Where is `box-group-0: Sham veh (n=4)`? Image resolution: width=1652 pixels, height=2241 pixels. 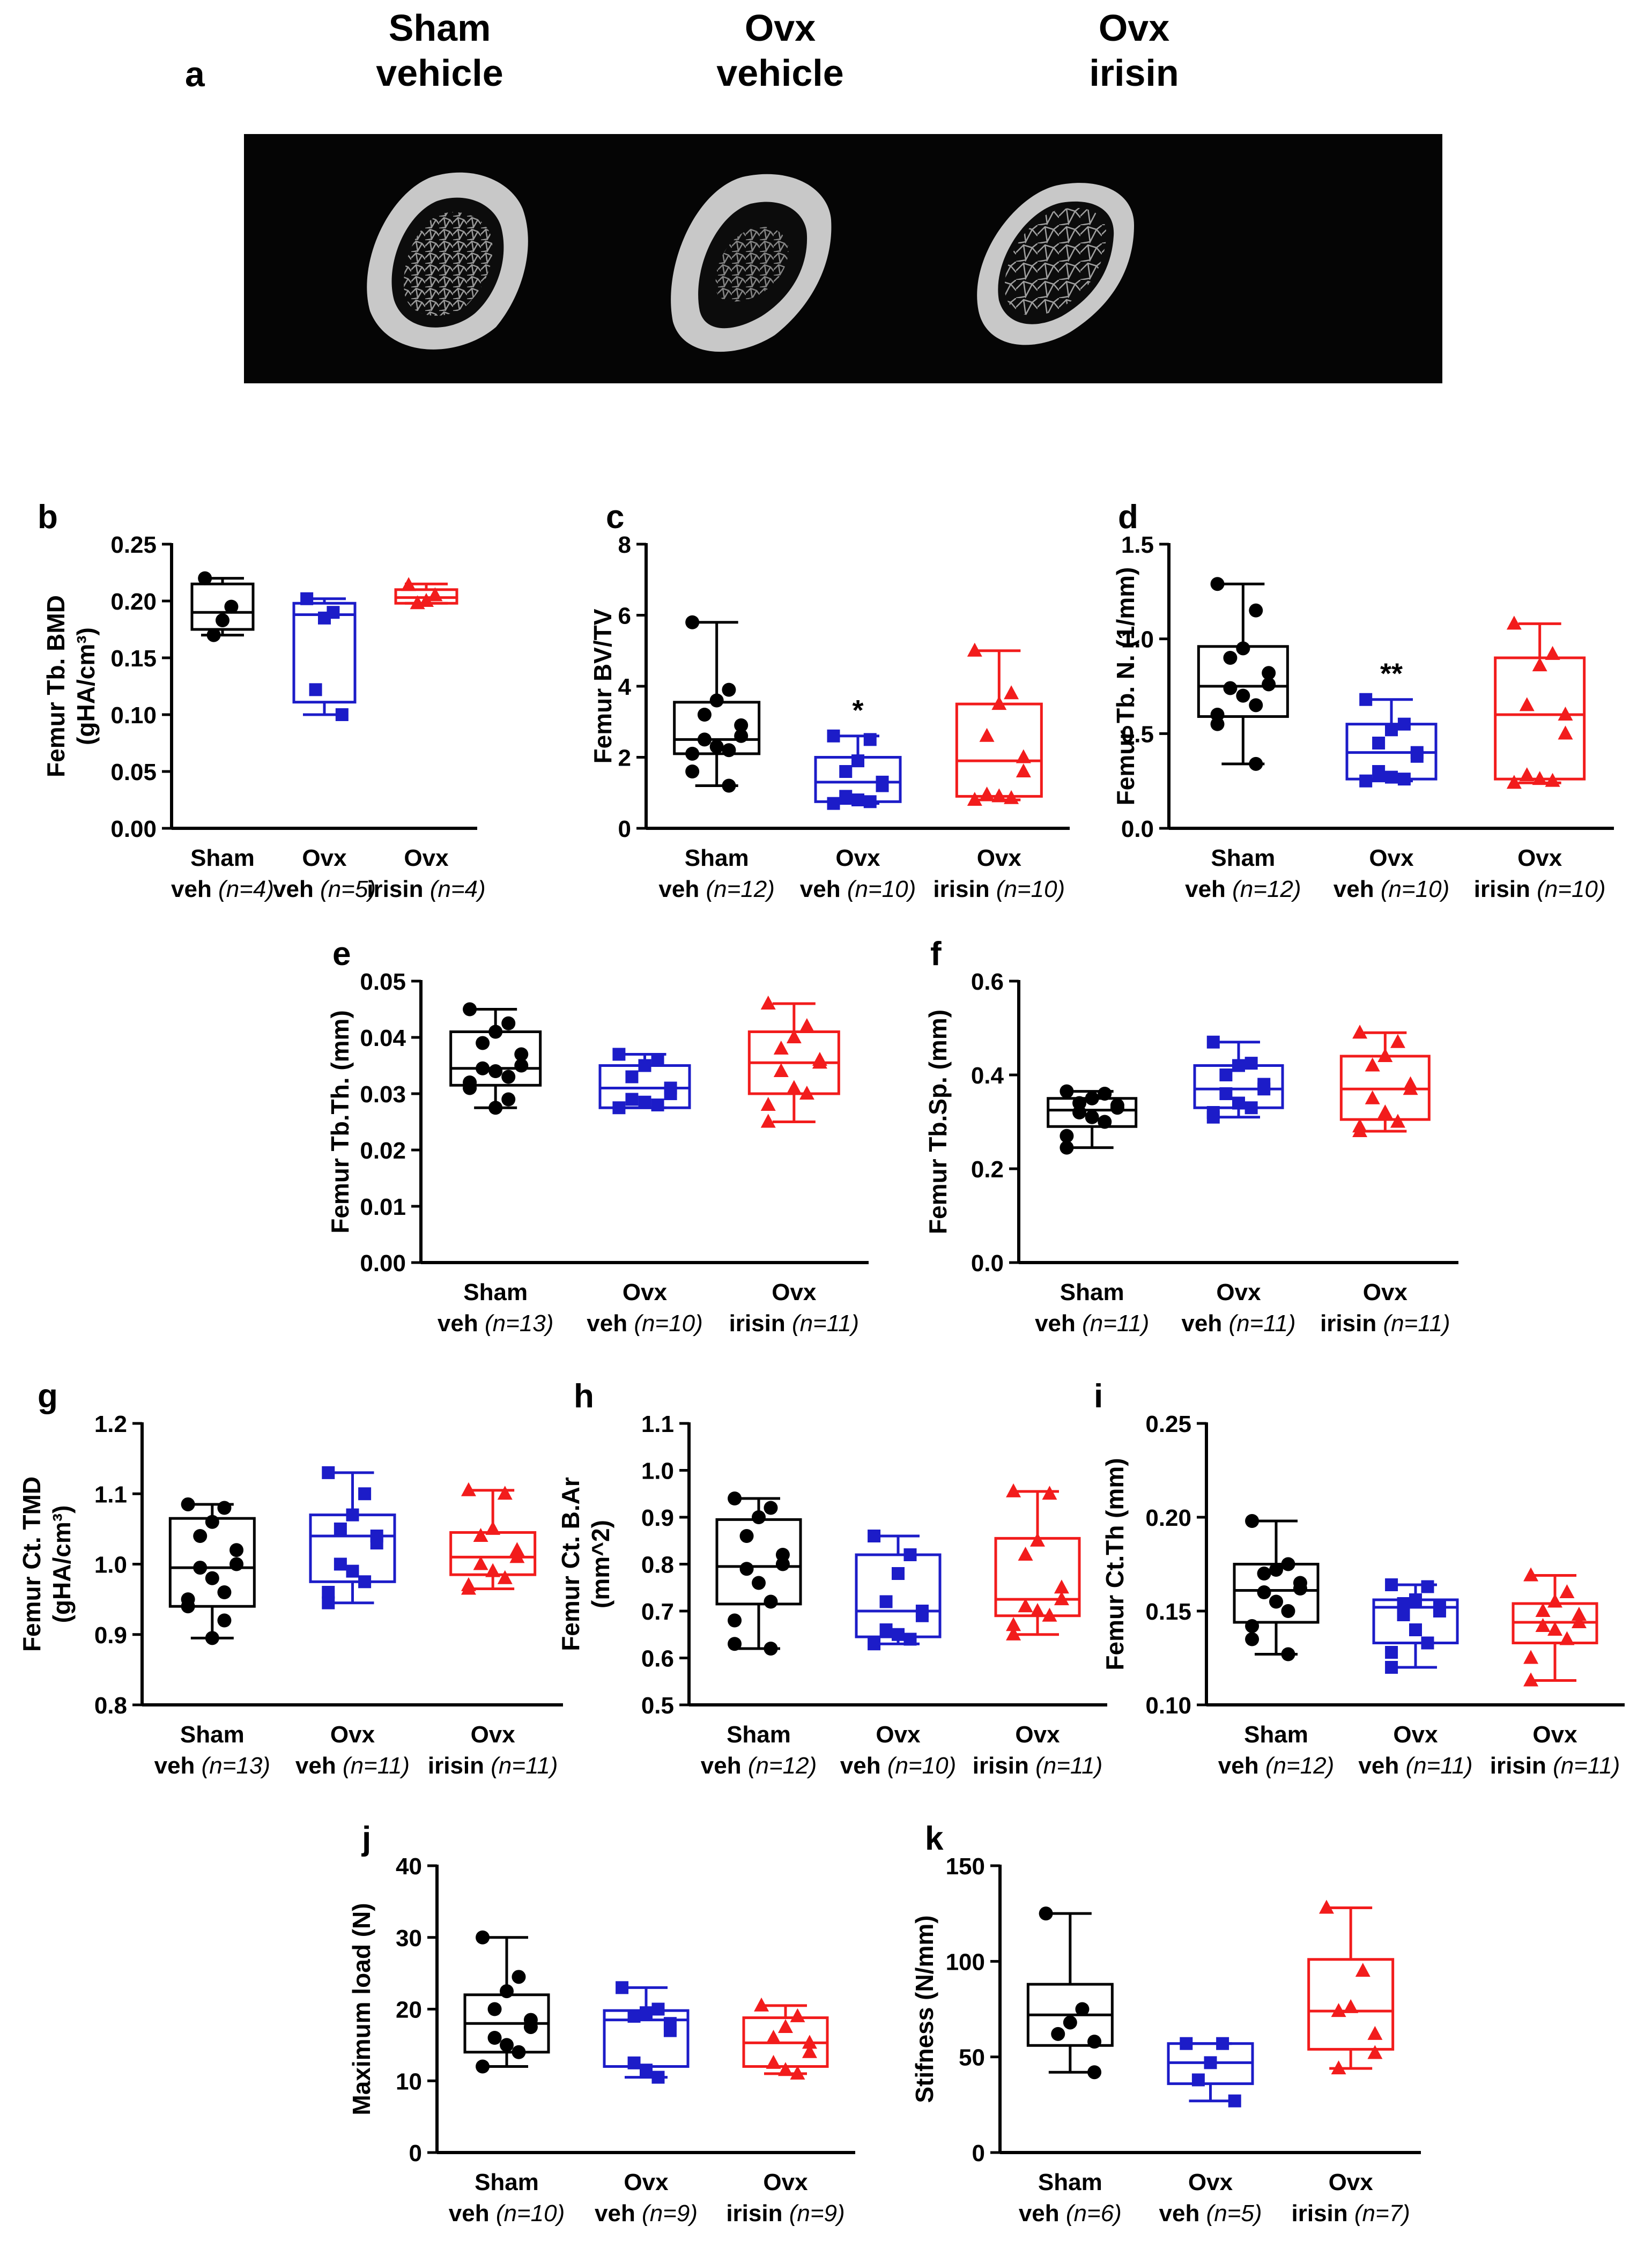 box-group-0: Sham veh (n=4) is located at coordinates (222, 736).